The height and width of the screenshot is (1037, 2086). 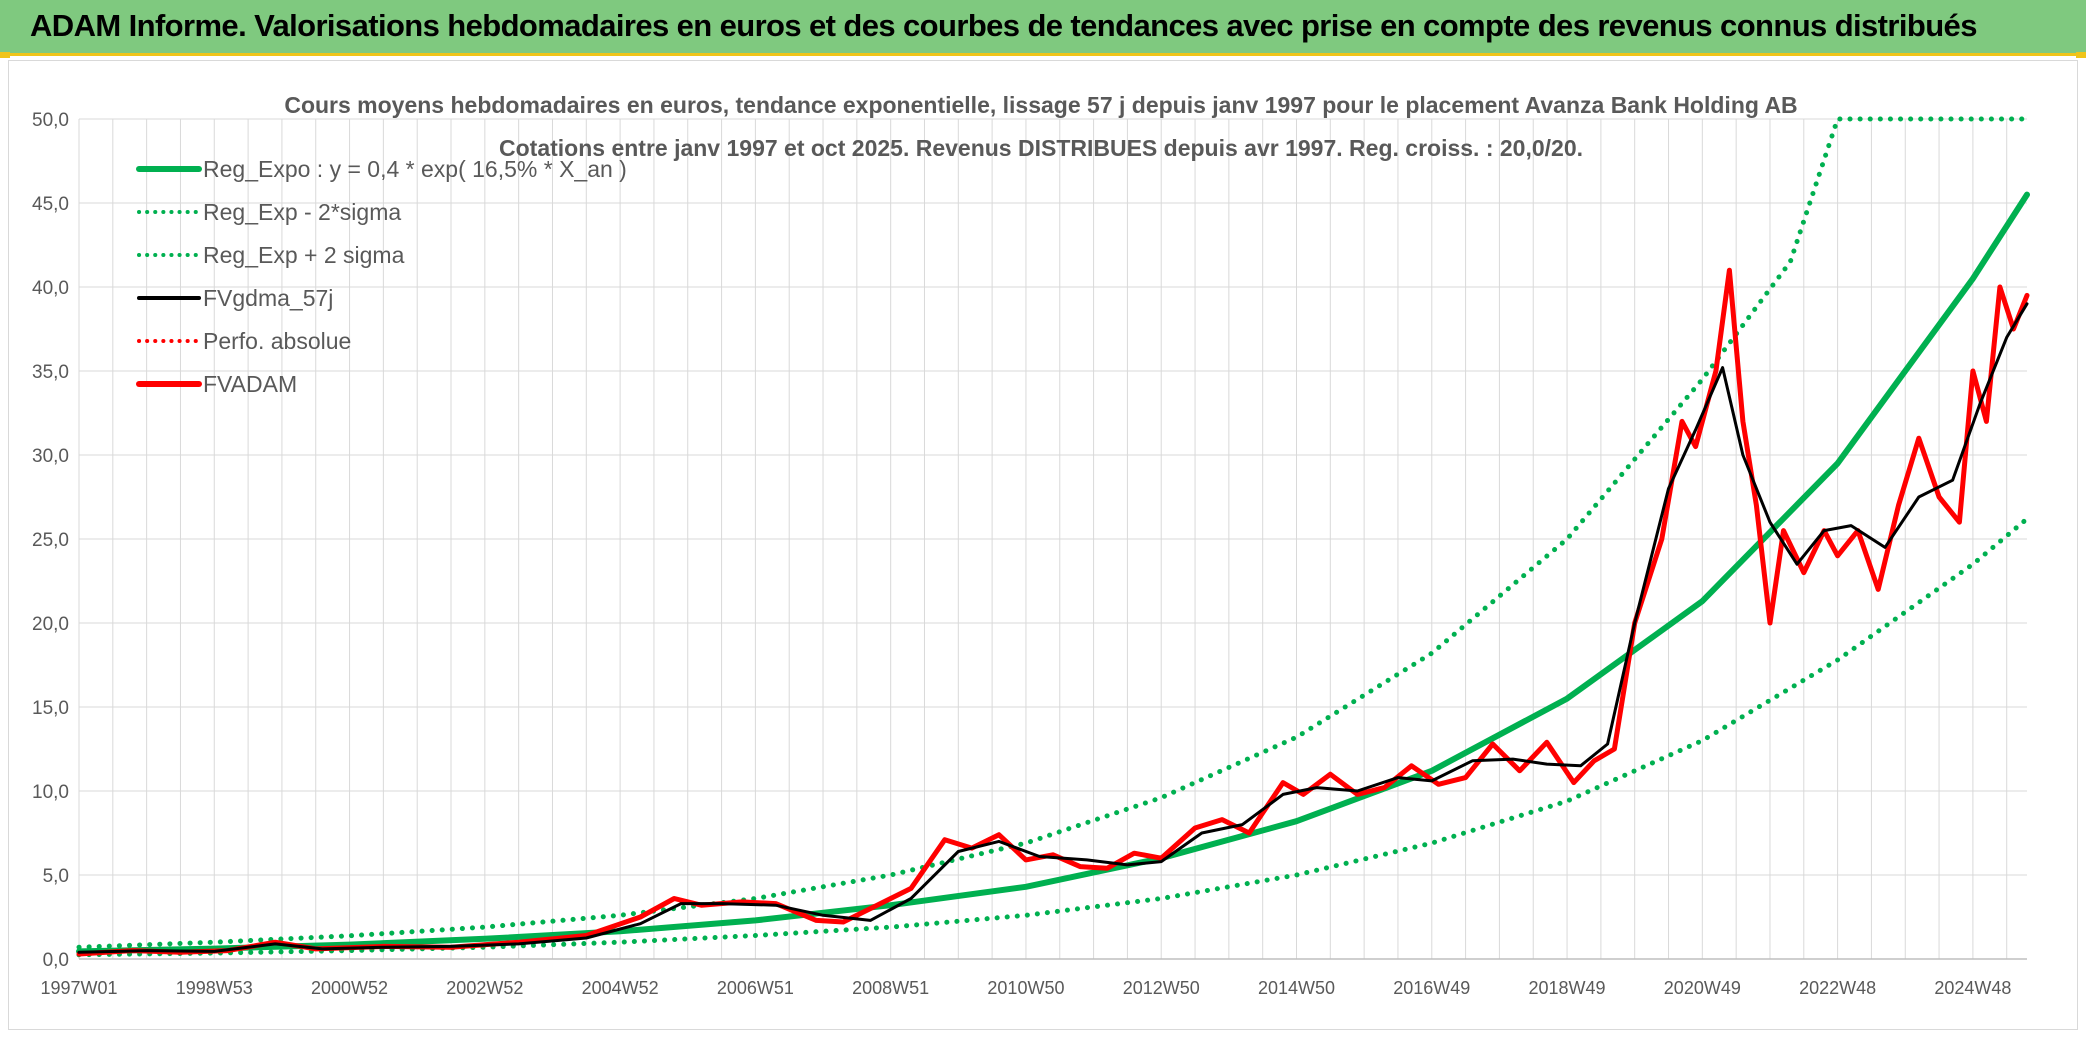 I want to click on y-tick-label: 5,0, so click(x=56, y=876).